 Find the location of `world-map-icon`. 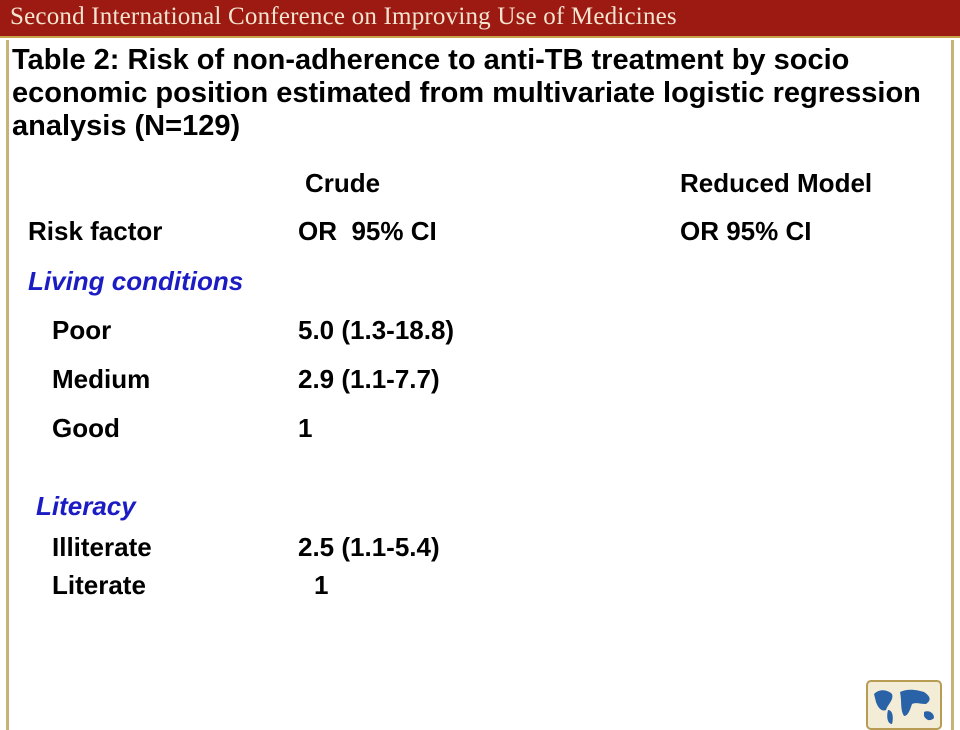

world-map-icon is located at coordinates (904, 705).